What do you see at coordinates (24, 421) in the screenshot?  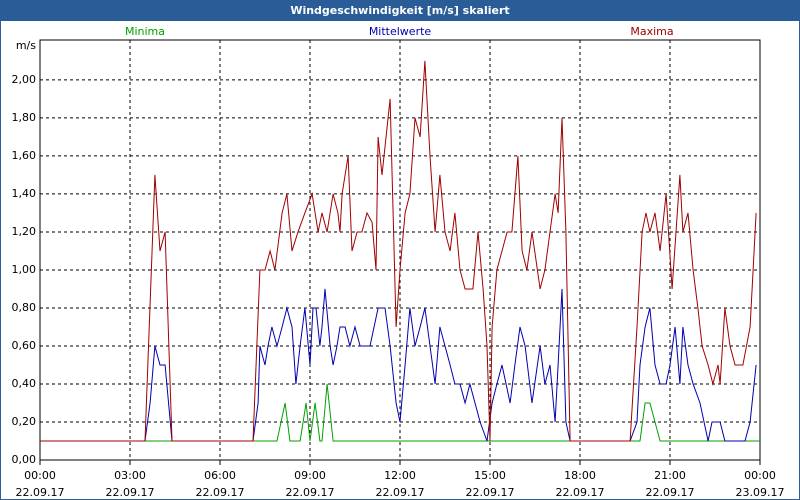 I see `y-tick-label: 0,20` at bounding box center [24, 421].